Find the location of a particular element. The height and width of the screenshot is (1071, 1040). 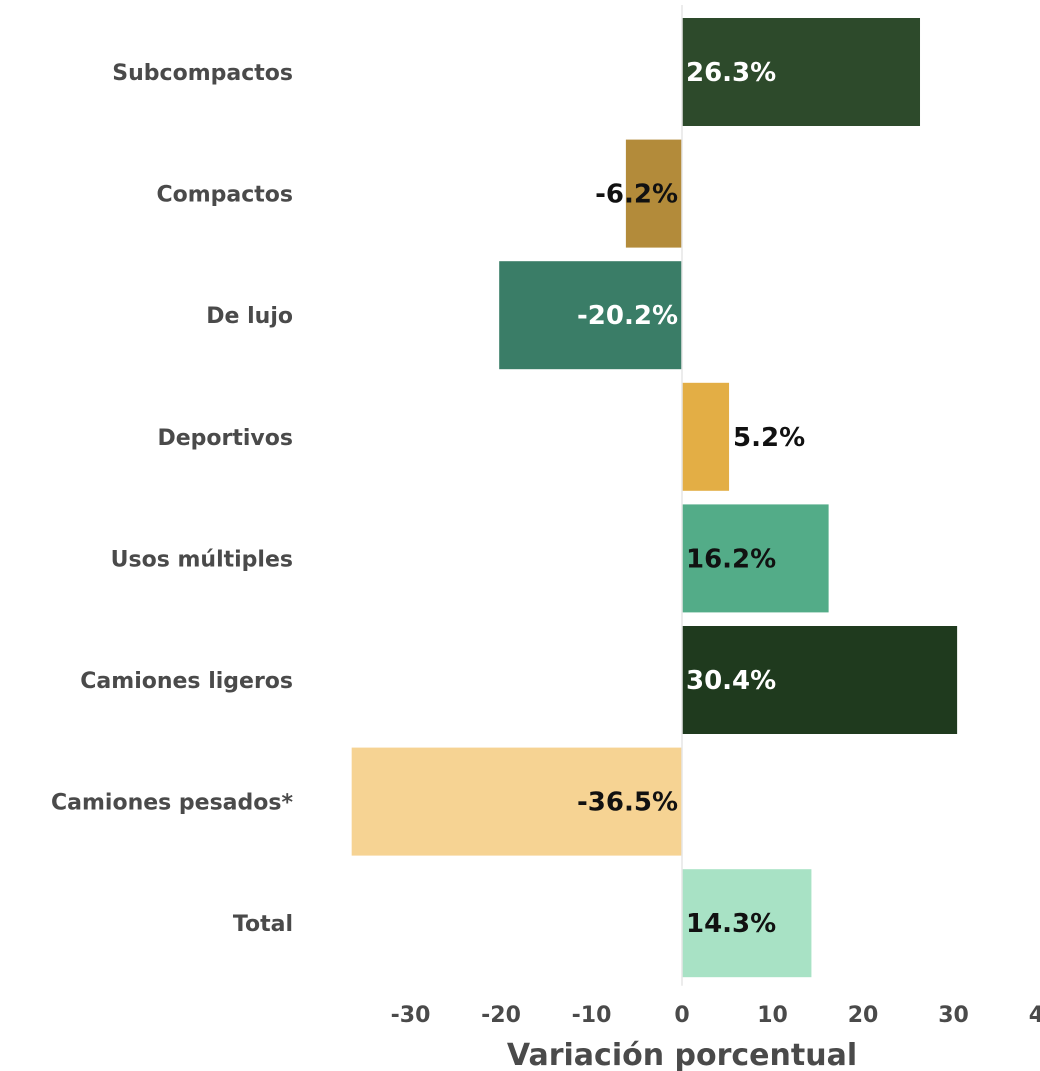

value-label: -36.5% is located at coordinates (627, 803).